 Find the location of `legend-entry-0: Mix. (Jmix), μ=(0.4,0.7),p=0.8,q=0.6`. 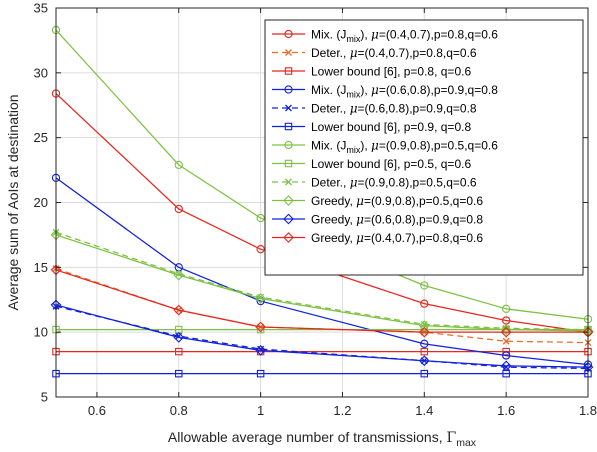

legend-entry-0: Mix. (Jmix), μ=(0.4,0.7),p=0.8,q=0.6 is located at coordinates (385, 35).